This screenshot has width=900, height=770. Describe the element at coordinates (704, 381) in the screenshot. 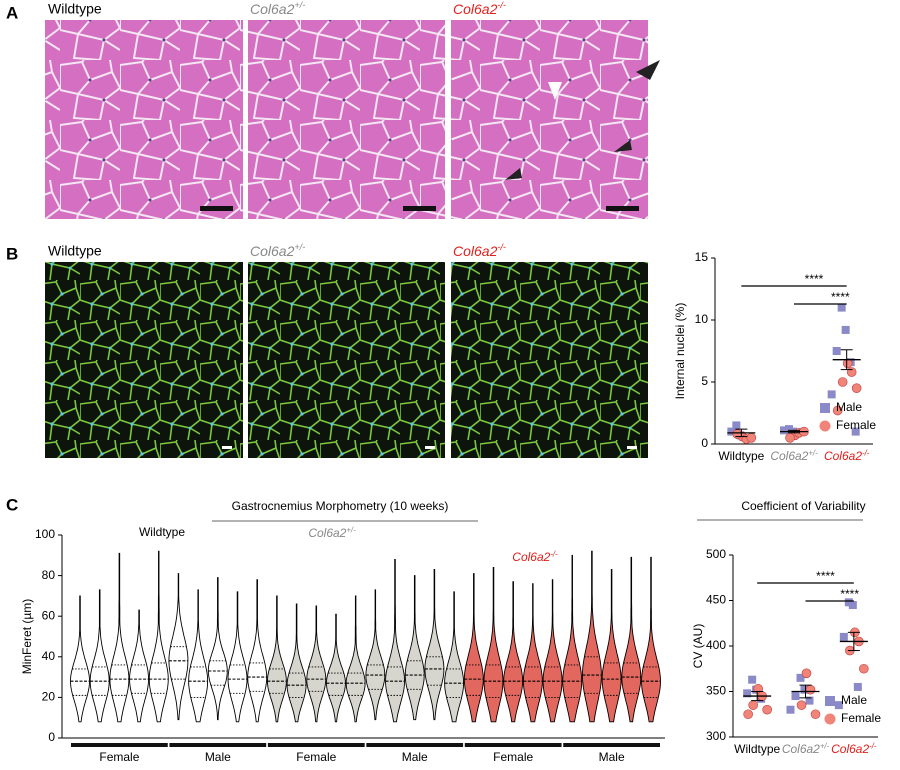

I see `y-tick-label: 5` at that location.